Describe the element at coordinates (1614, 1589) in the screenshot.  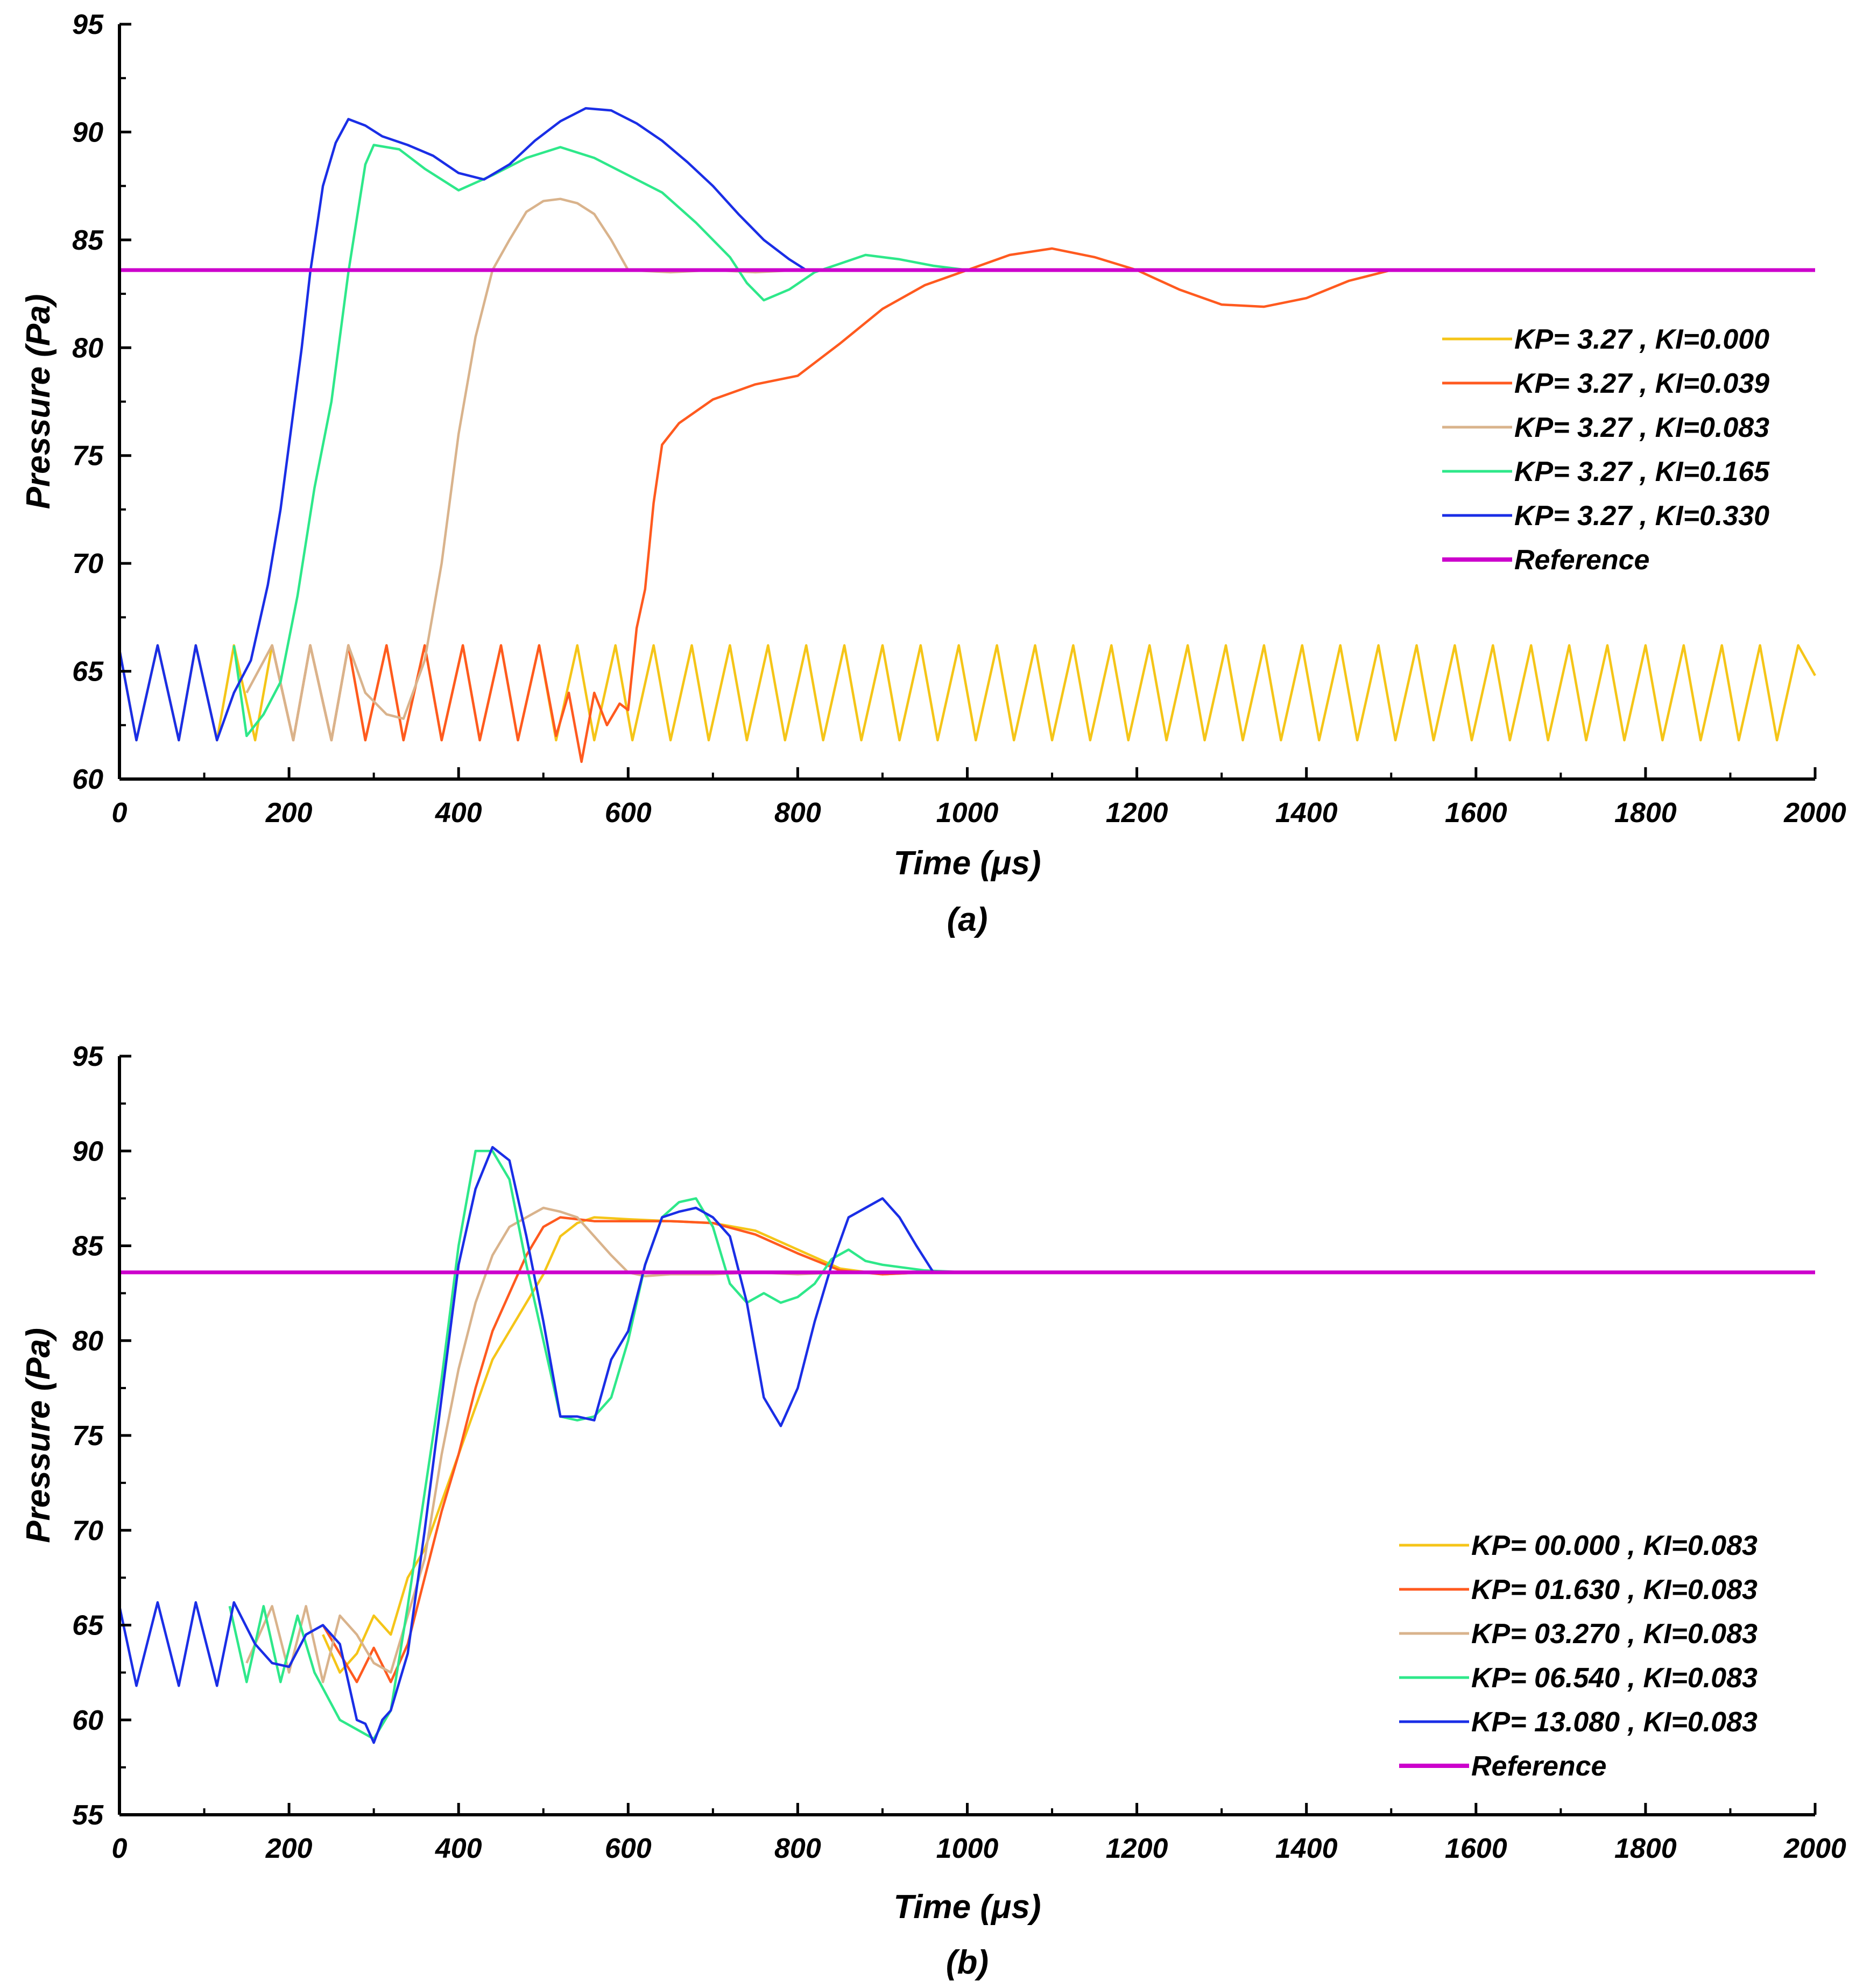
I see `legend-label: KP= 01.630 , KI=0.083` at that location.